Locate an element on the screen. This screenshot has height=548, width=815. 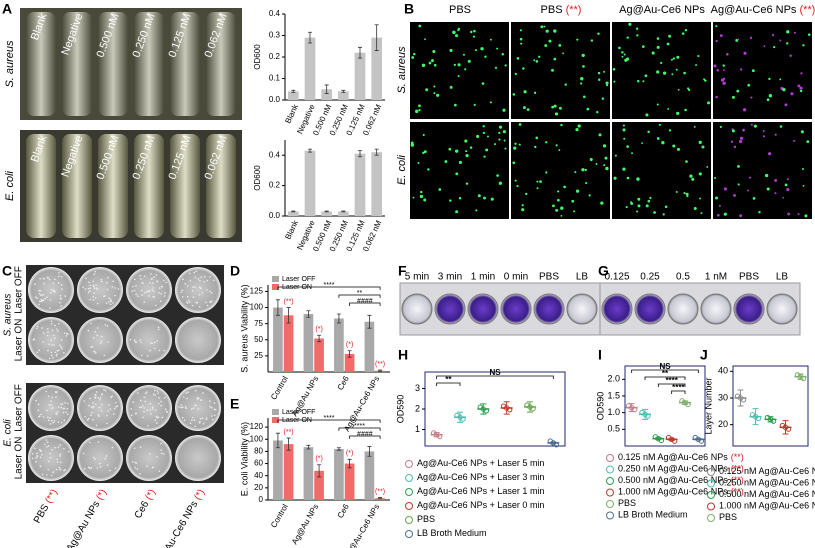
label-text: Ag@Au-Ce6 NPs + Laser 3 min is located at coordinates (480, 477).